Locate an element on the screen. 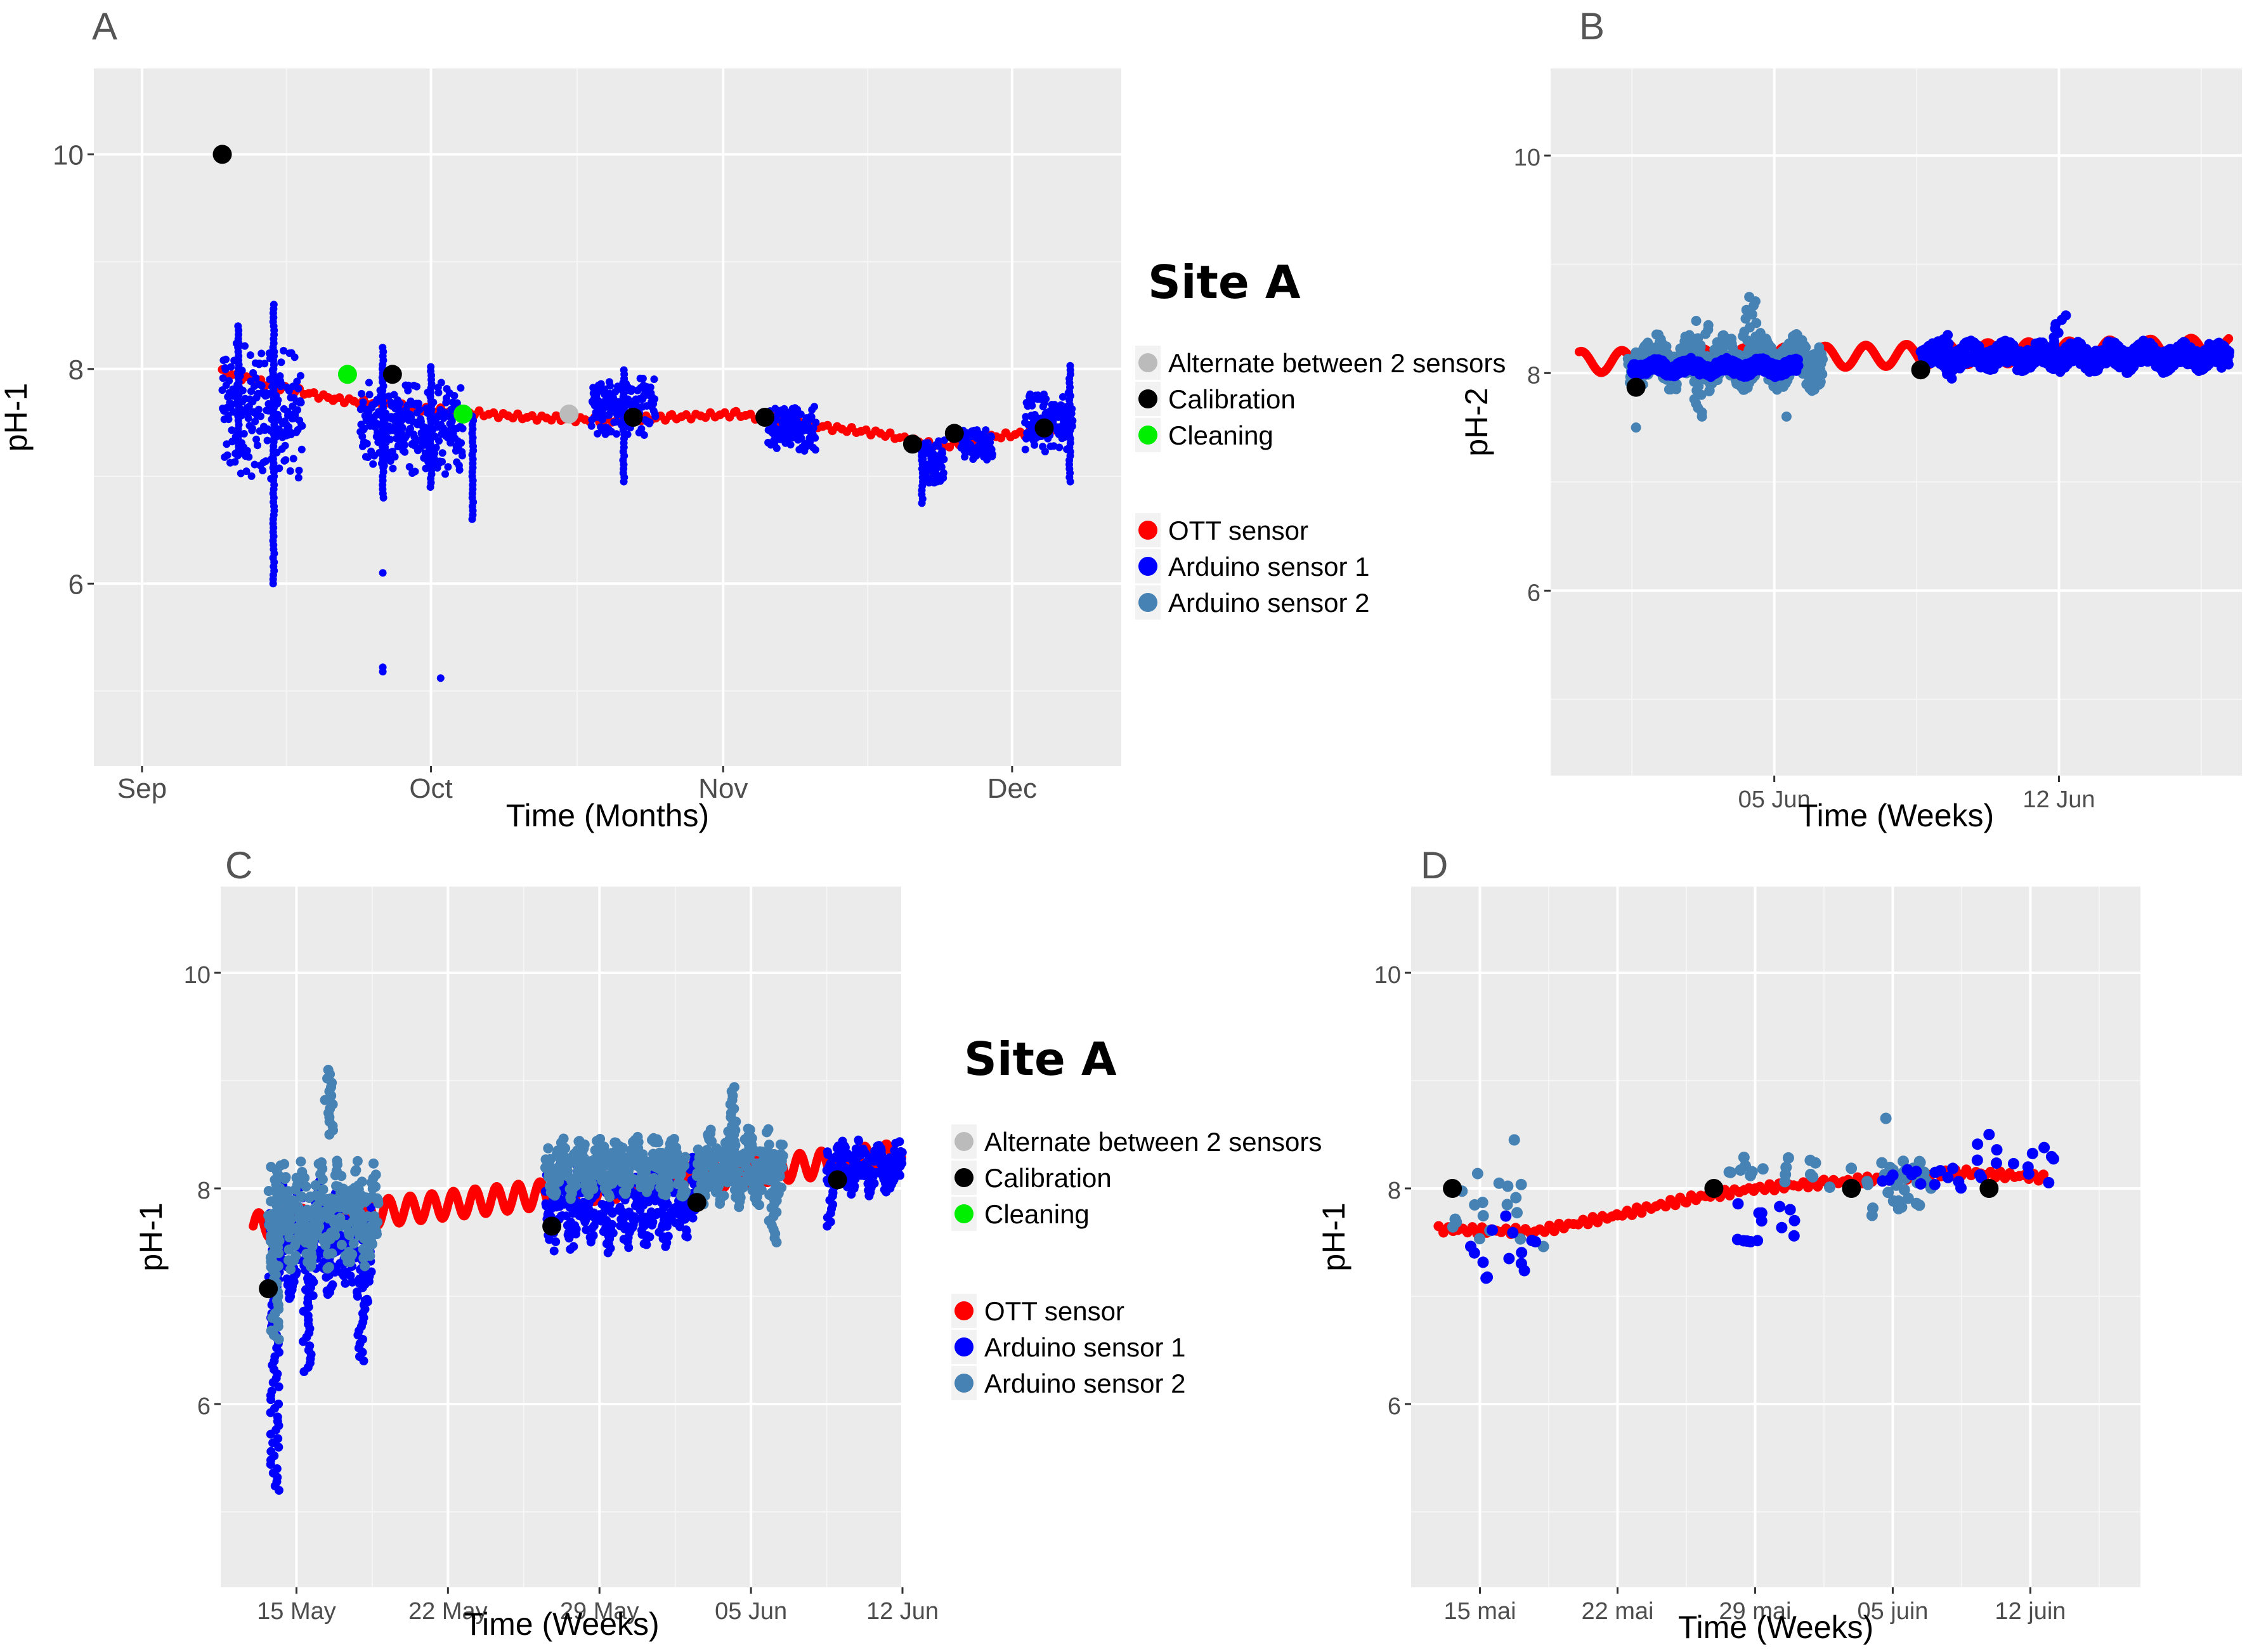 Image resolution: width=2247 pixels, height=1652 pixels. x-axis-title: Time (Months) is located at coordinates (607, 815).